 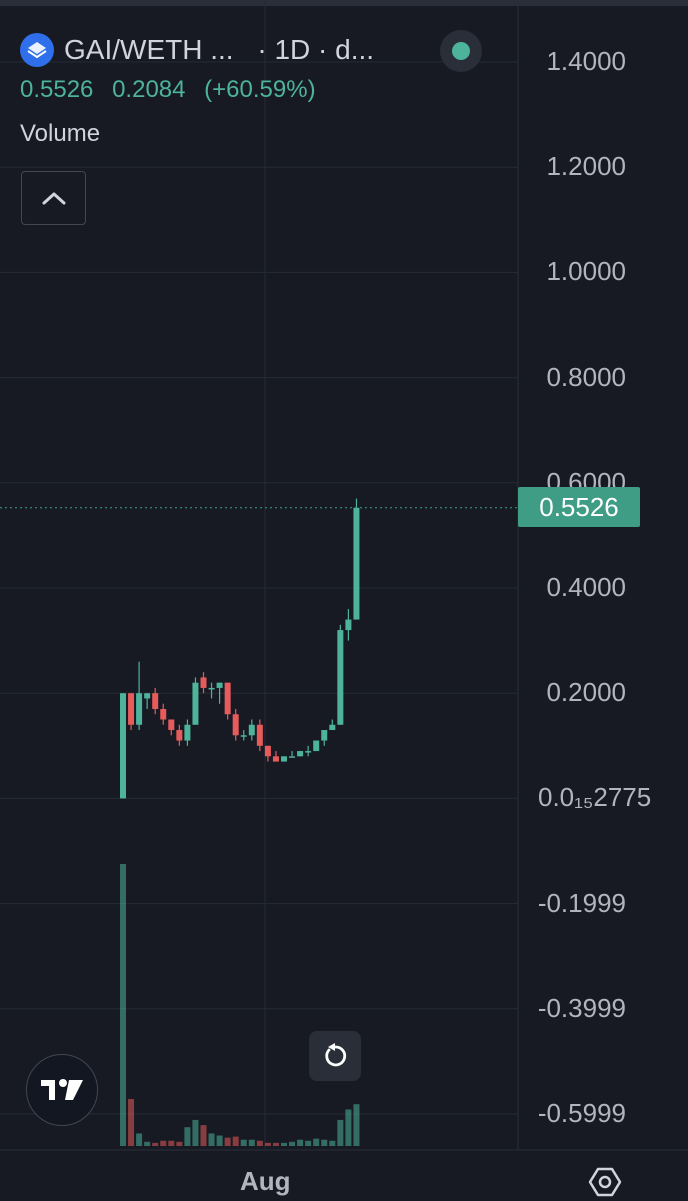 I want to click on change-value: 0.2084, so click(x=149, y=89).